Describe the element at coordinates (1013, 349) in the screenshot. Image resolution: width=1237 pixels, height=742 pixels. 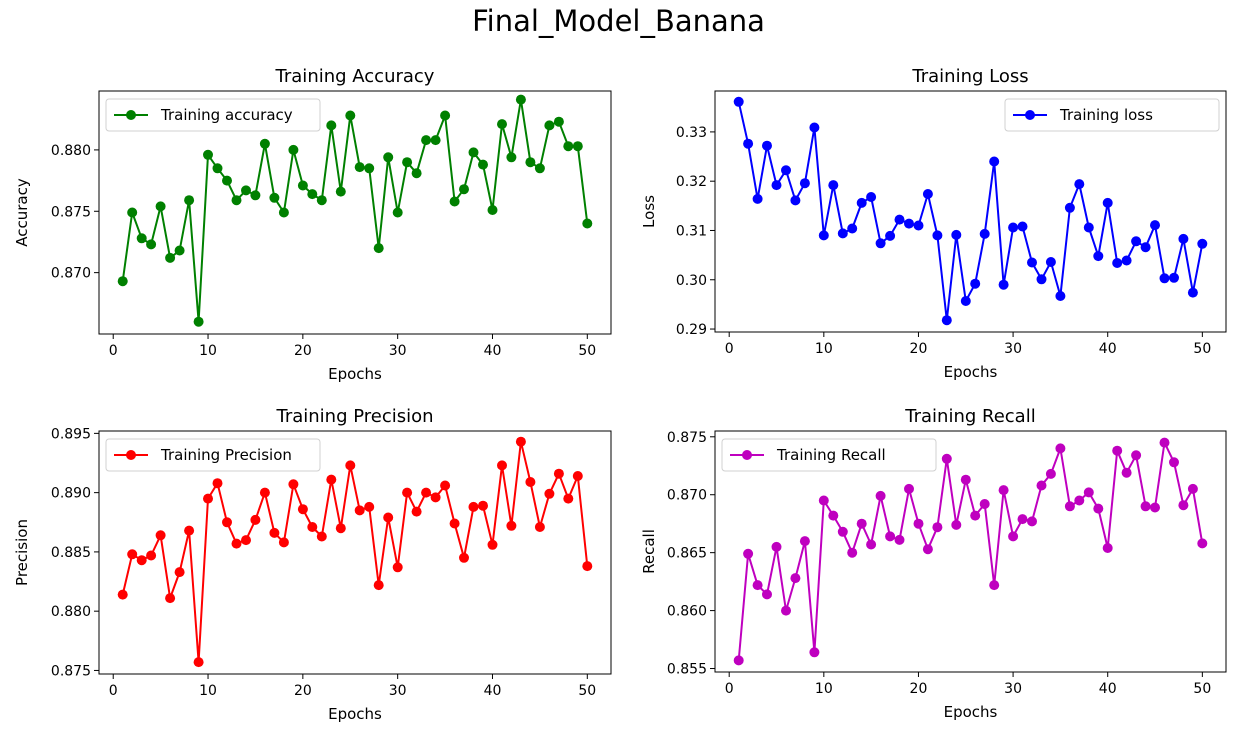
I see `chart-1-x-tick-label: 30` at that location.